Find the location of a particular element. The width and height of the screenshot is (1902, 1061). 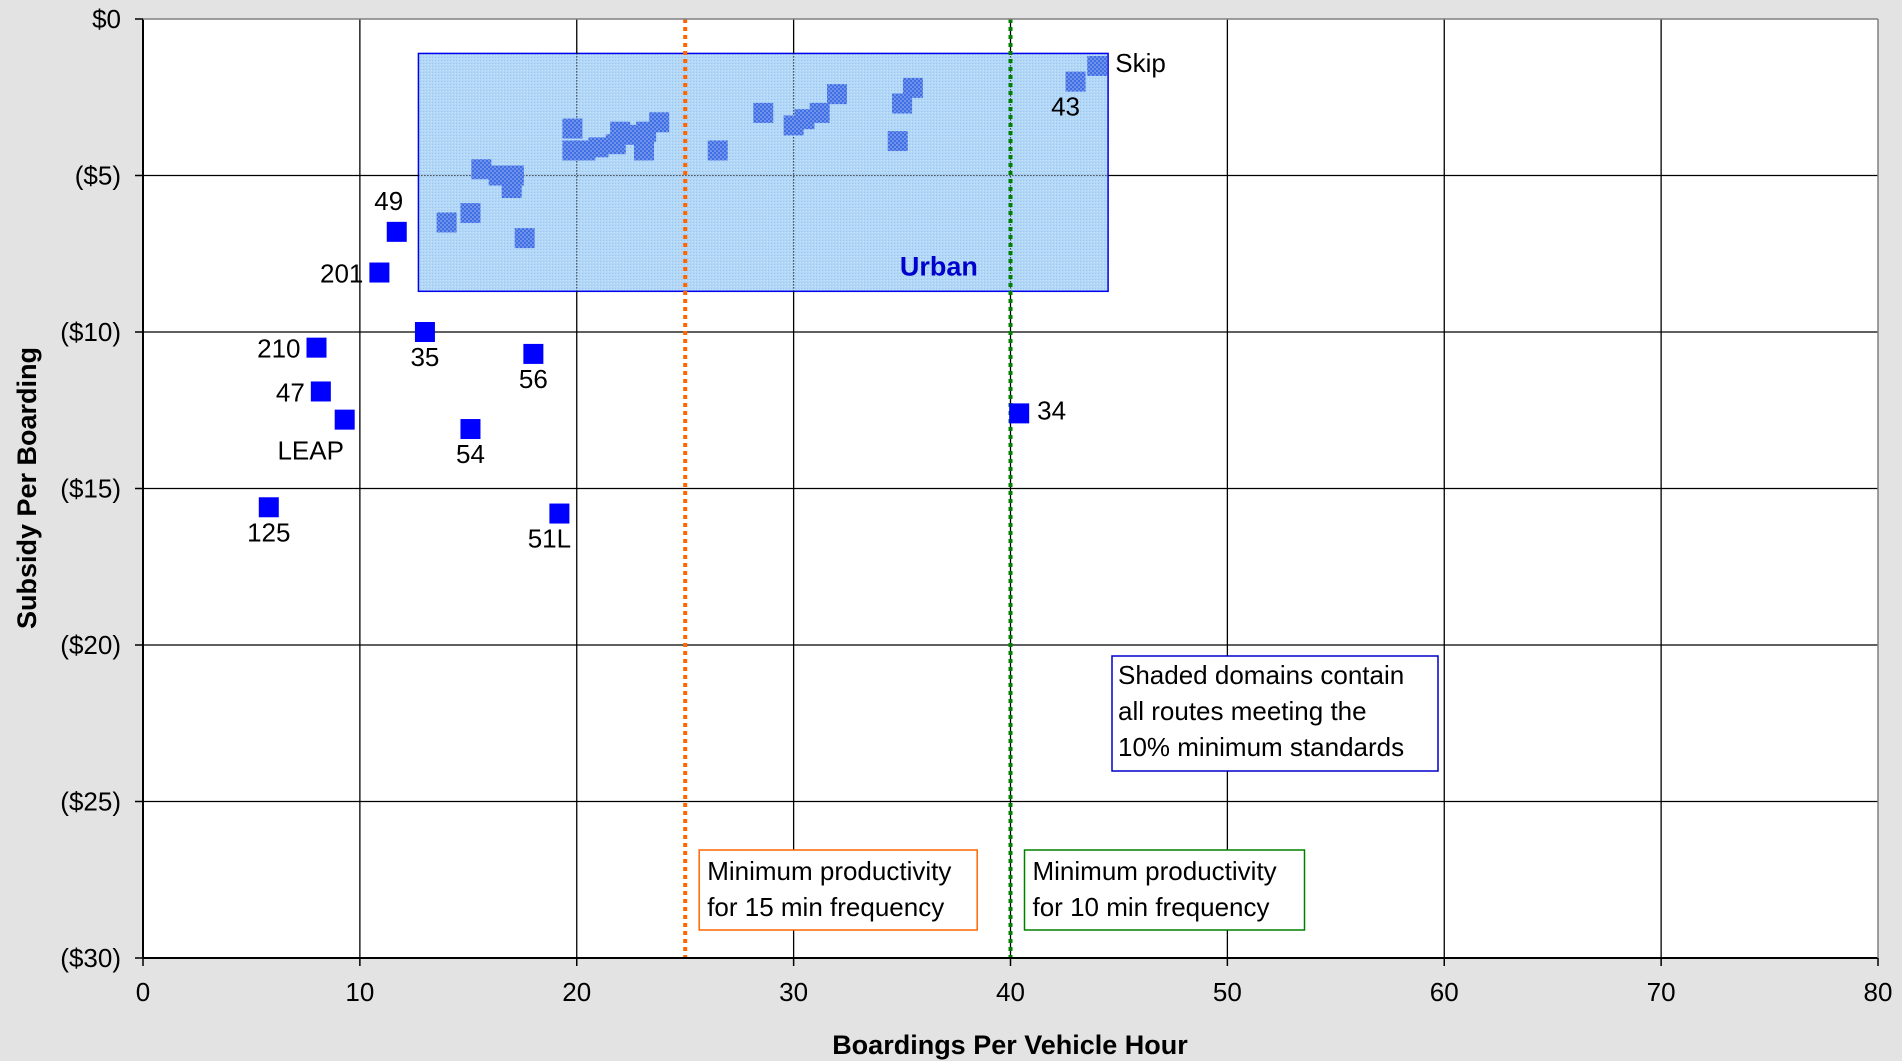

point-label: 43 is located at coordinates (1065, 107).